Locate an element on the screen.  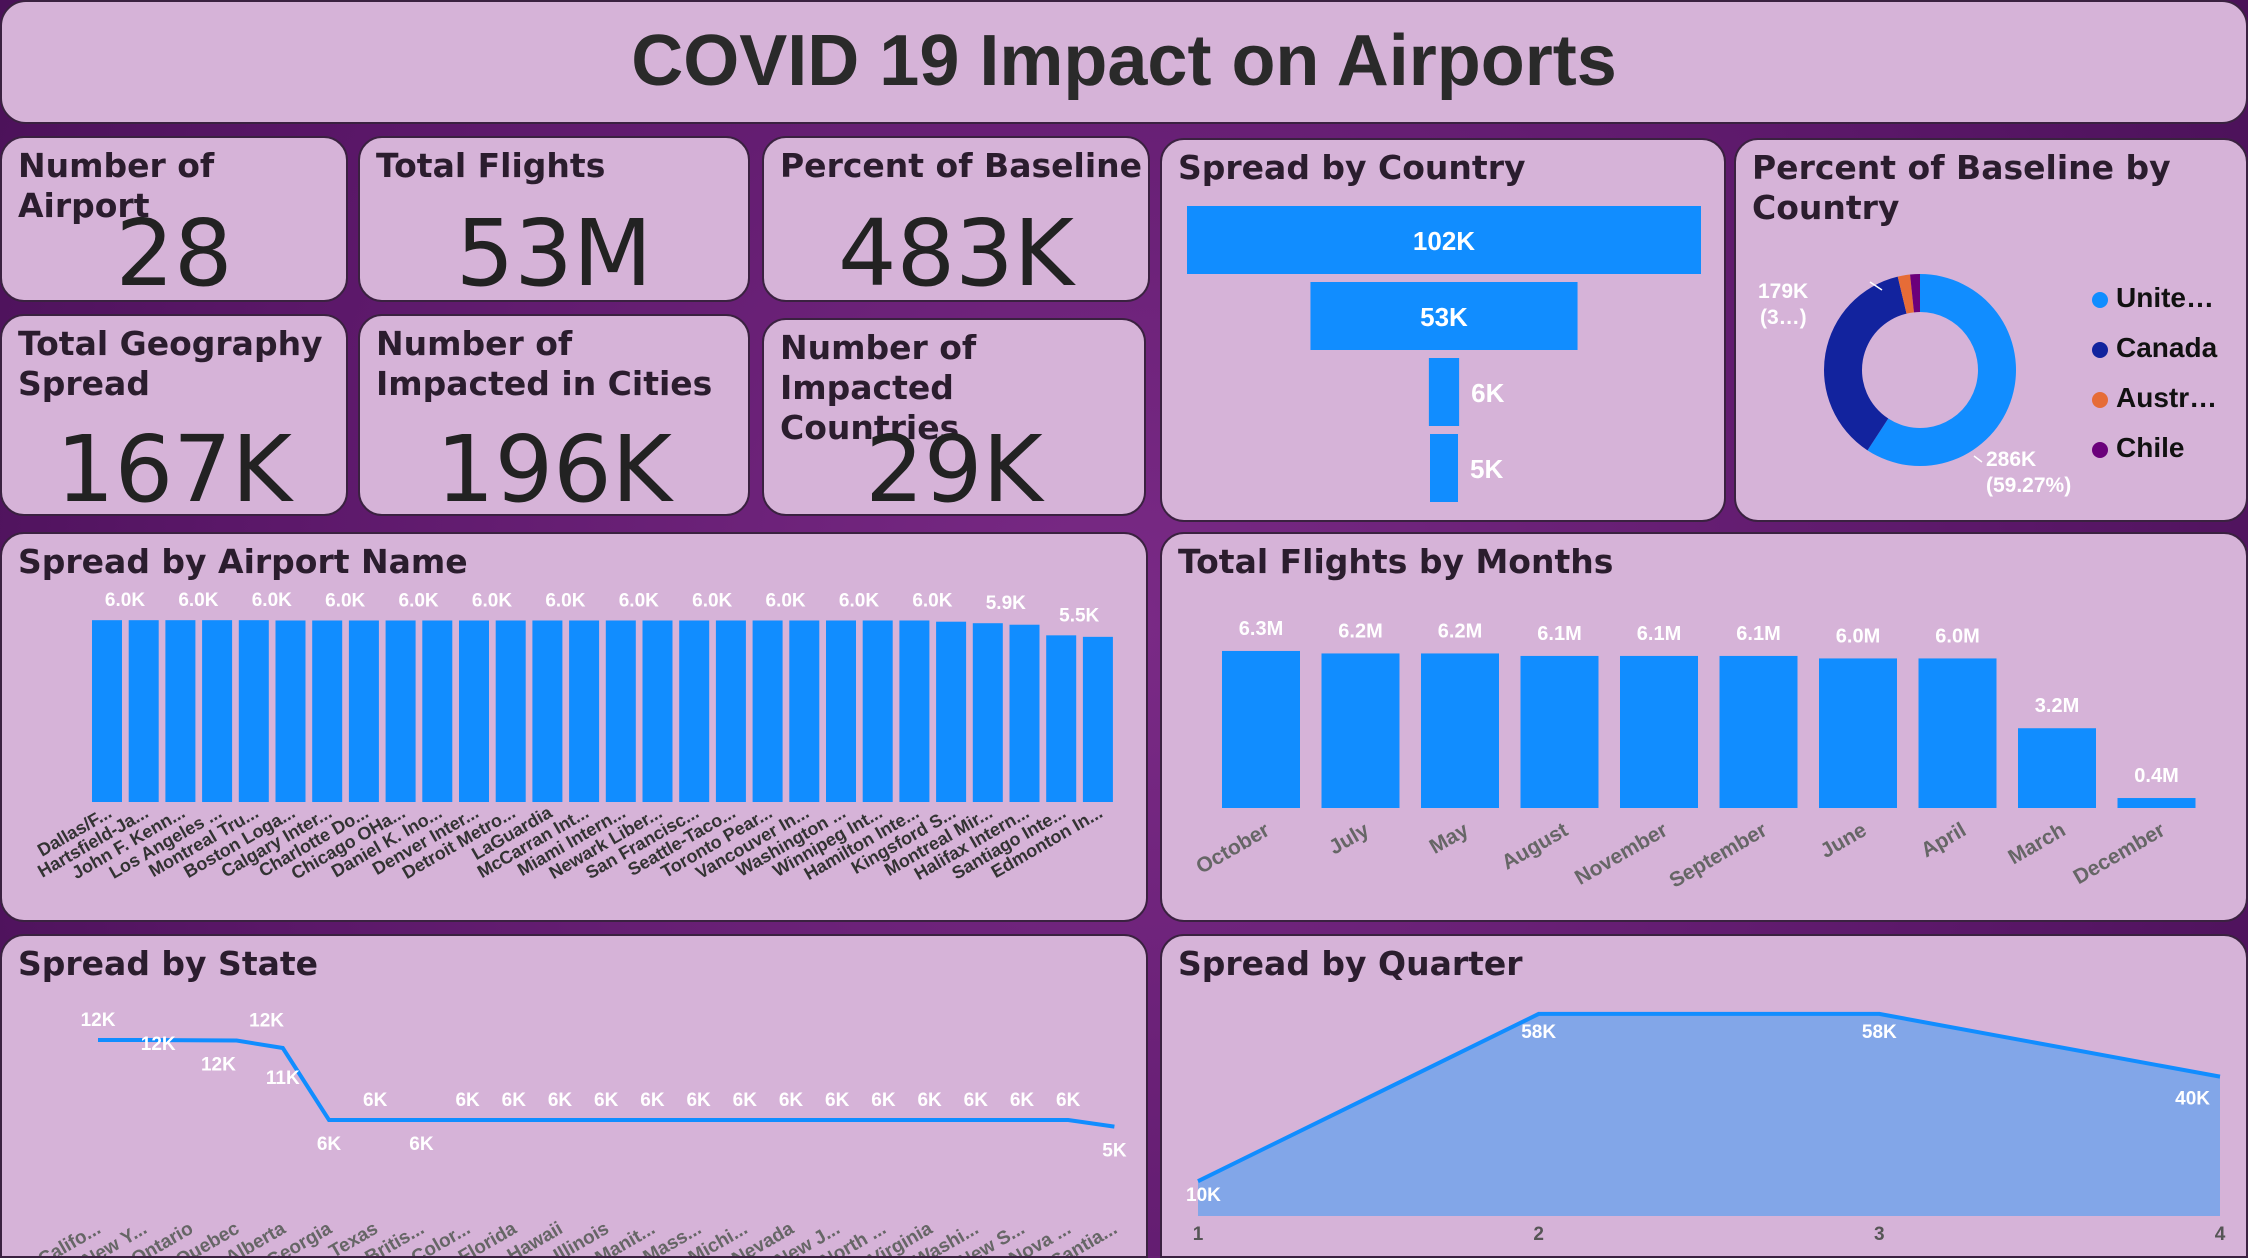
quarter-line is located at coordinates (1709, 1097).